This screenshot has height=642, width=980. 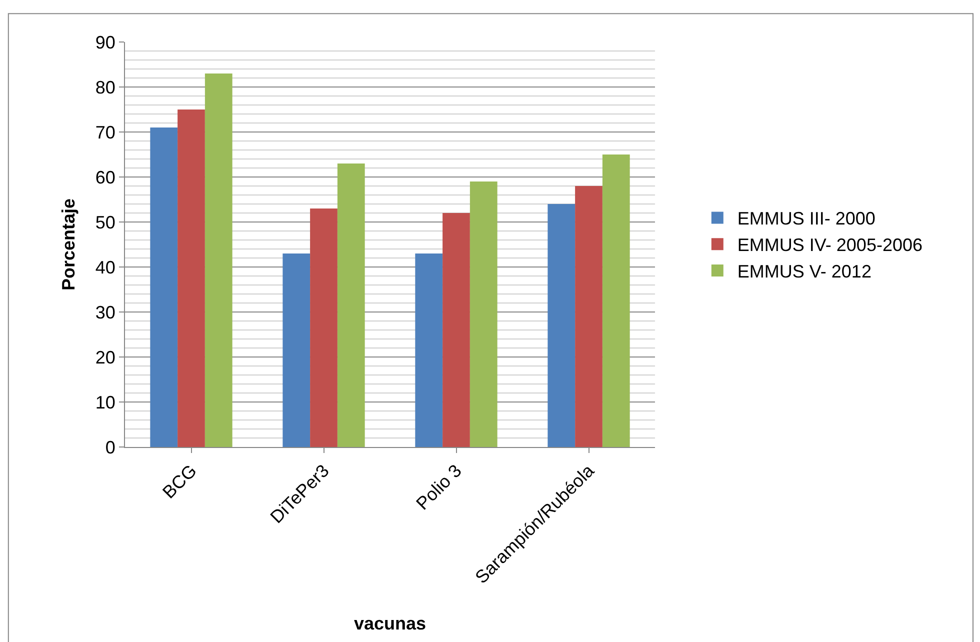 I want to click on y-tick-label: 80, so click(x=105, y=87).